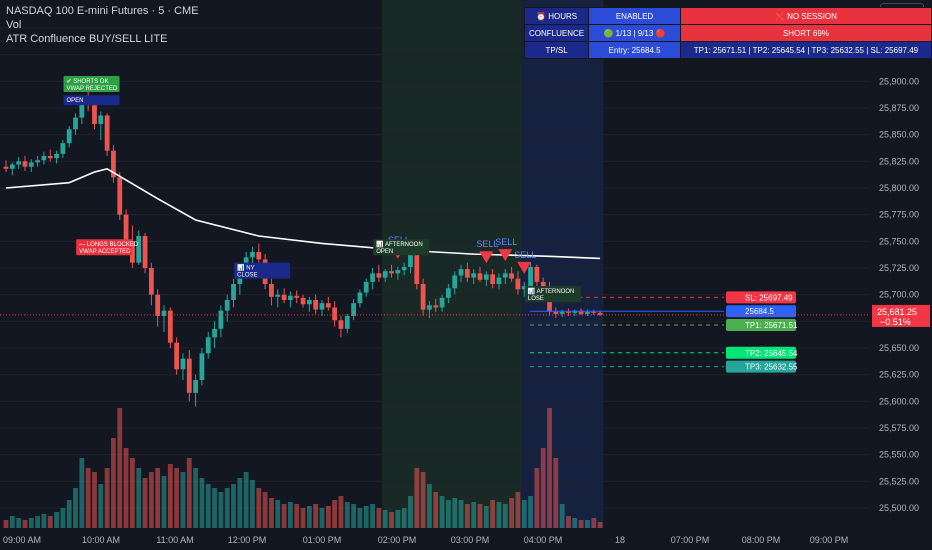 The height and width of the screenshot is (550, 932). Describe the element at coordinates (556, 33) in the screenshot. I see `table-cell: CONFLUENCE` at that location.